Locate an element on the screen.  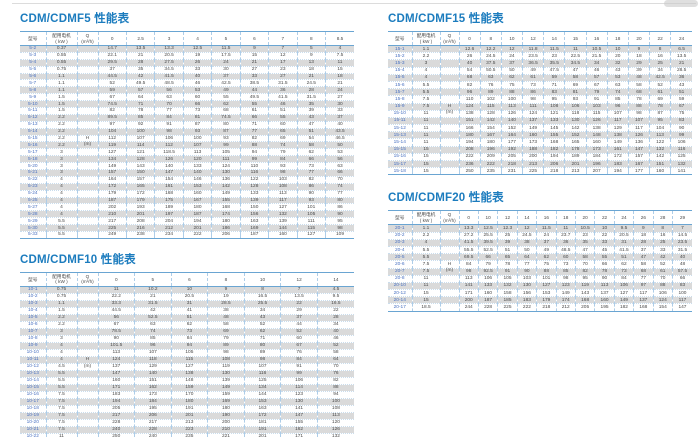
head-value-cell: 9.5 is located at coordinates (623, 228).